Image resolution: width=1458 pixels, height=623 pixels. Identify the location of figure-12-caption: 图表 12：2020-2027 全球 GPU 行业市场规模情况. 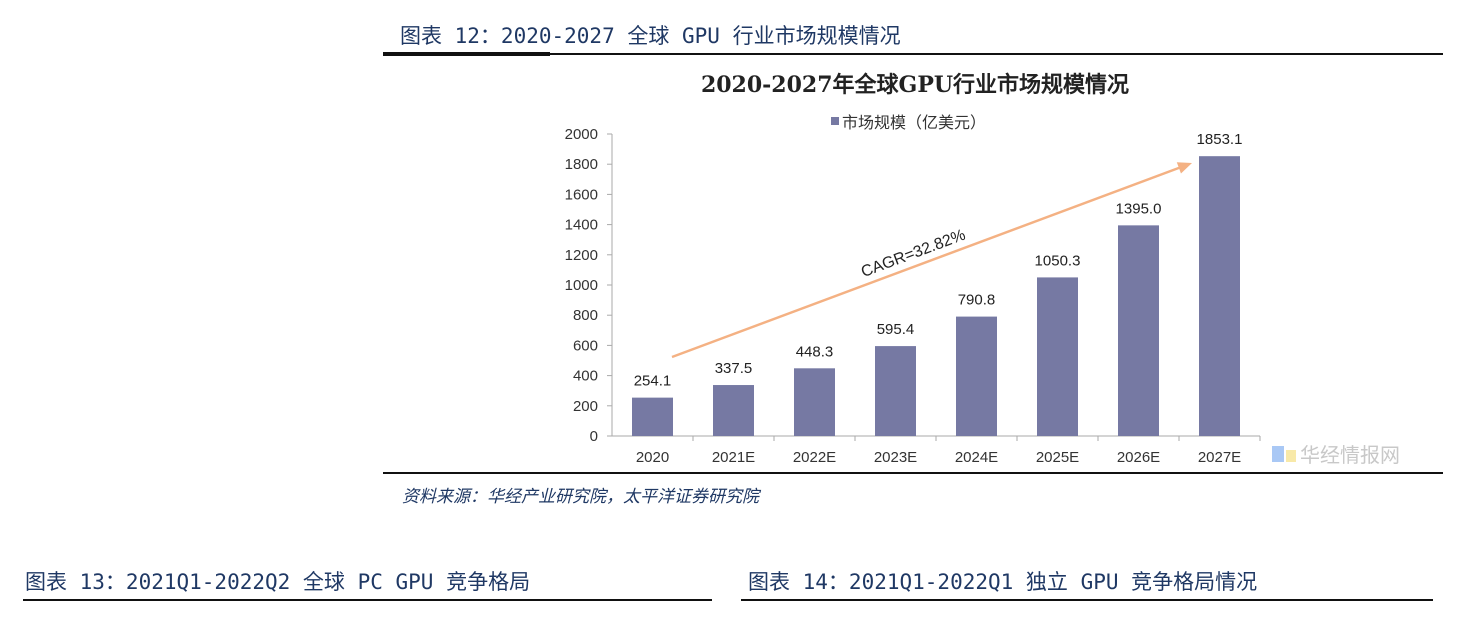
(650, 36).